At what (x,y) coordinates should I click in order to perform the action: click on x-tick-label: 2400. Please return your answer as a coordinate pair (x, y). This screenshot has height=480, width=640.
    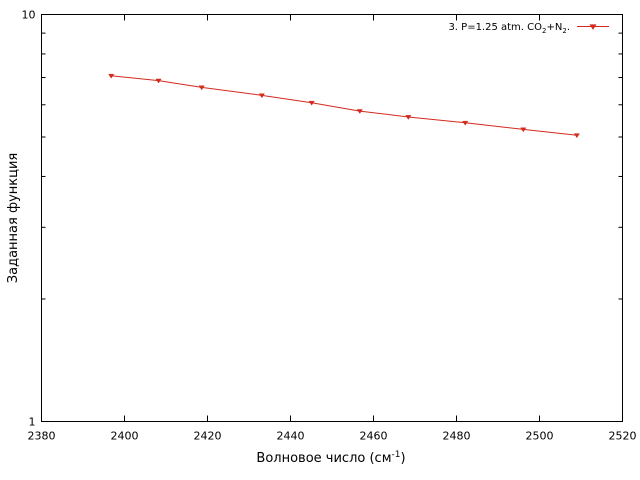
    Looking at the image, I should click on (125, 436).